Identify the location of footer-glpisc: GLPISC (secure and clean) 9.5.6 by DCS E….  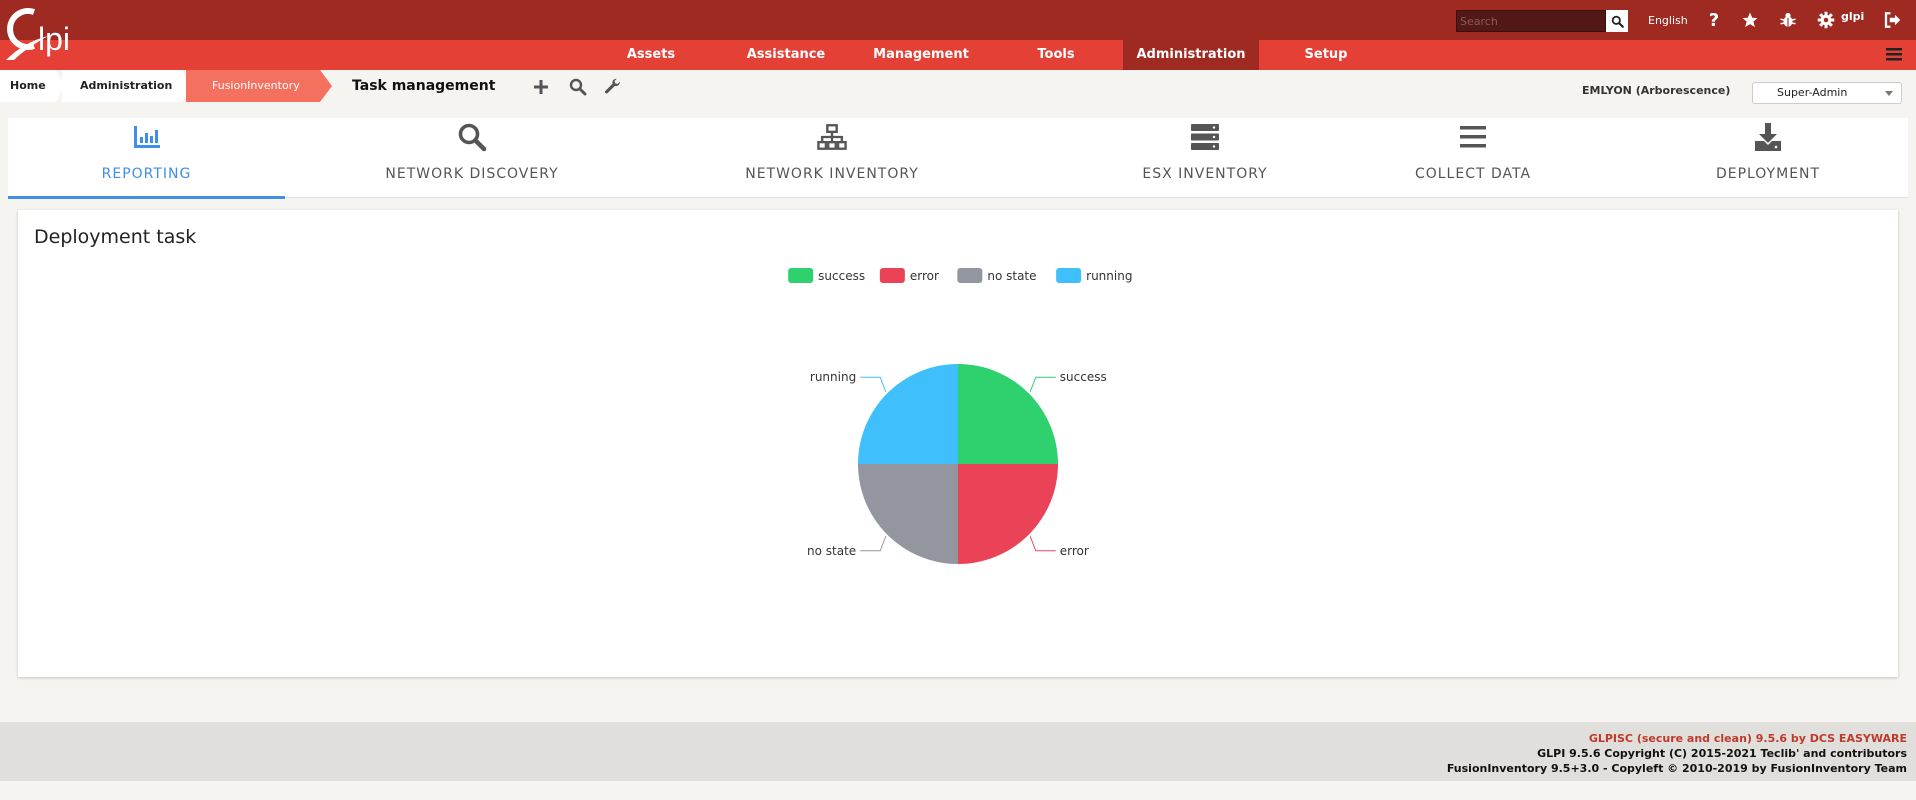
(1747, 738).